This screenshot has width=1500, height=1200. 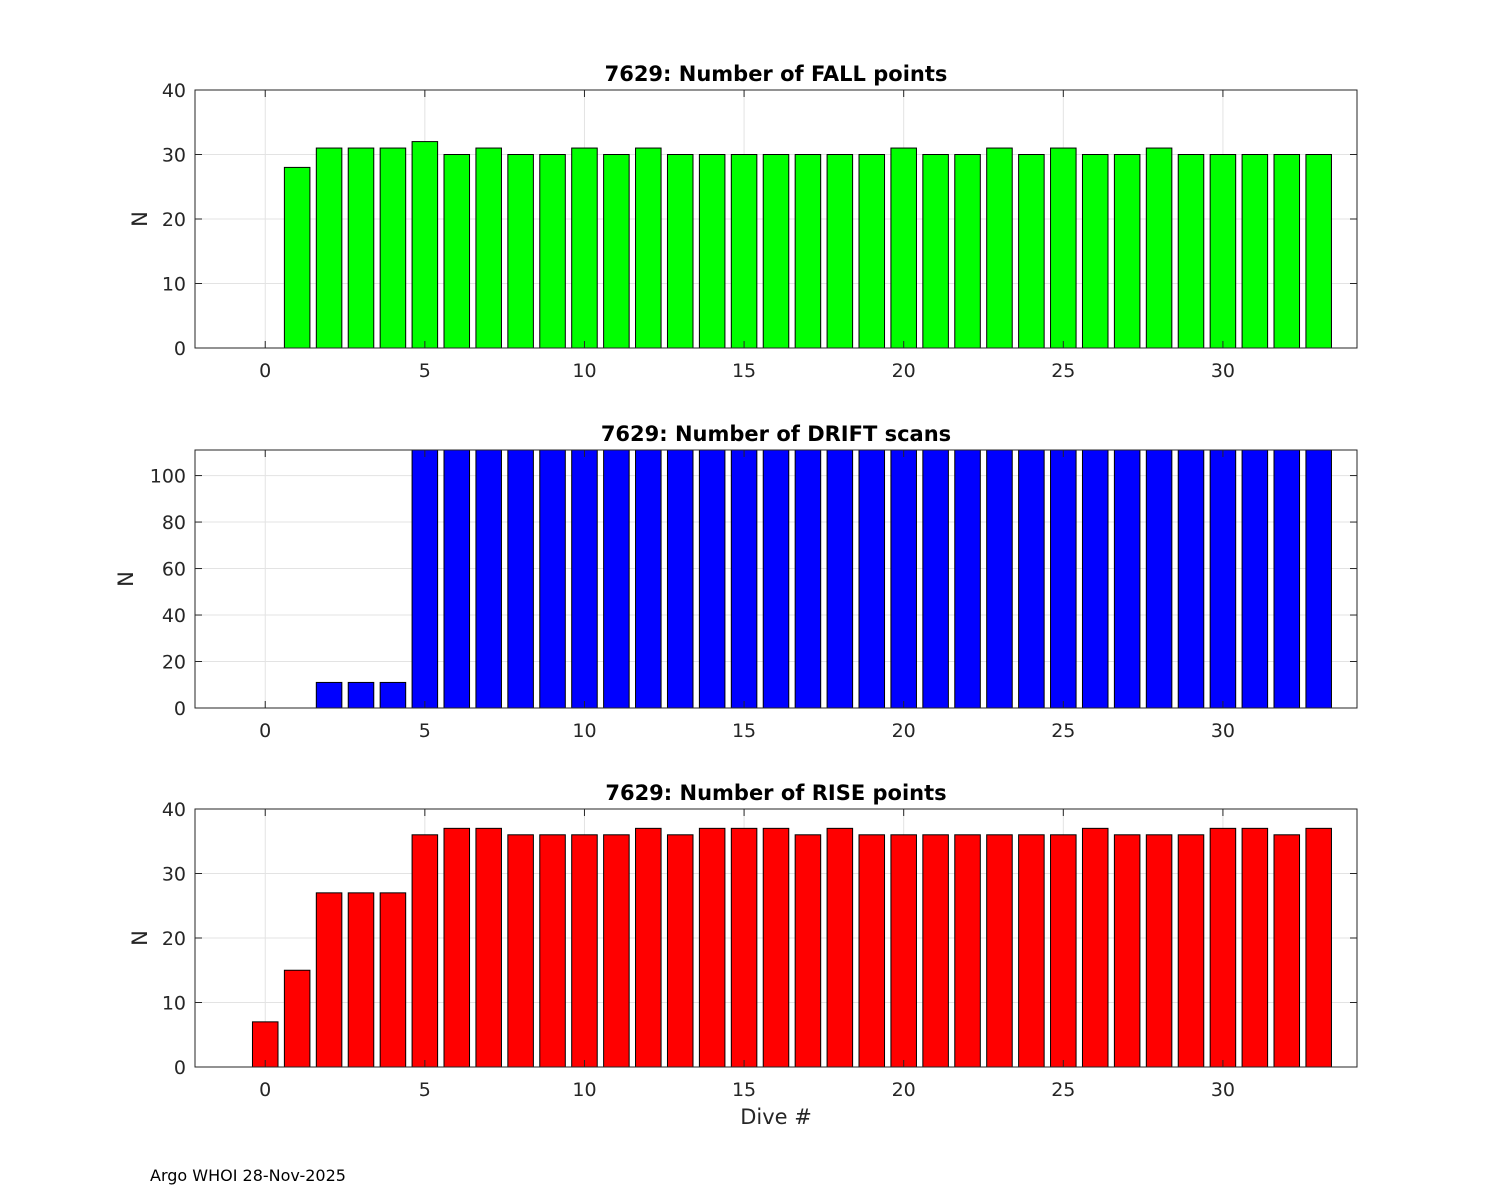 What do you see at coordinates (776, 1117) in the screenshot?
I see `x-axis-label: Dive #` at bounding box center [776, 1117].